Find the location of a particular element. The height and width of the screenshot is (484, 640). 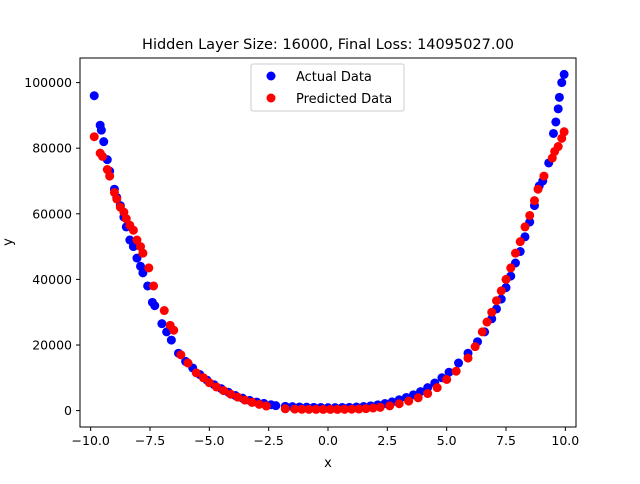

x-tick-label: 10.0 is located at coordinates (565, 440).